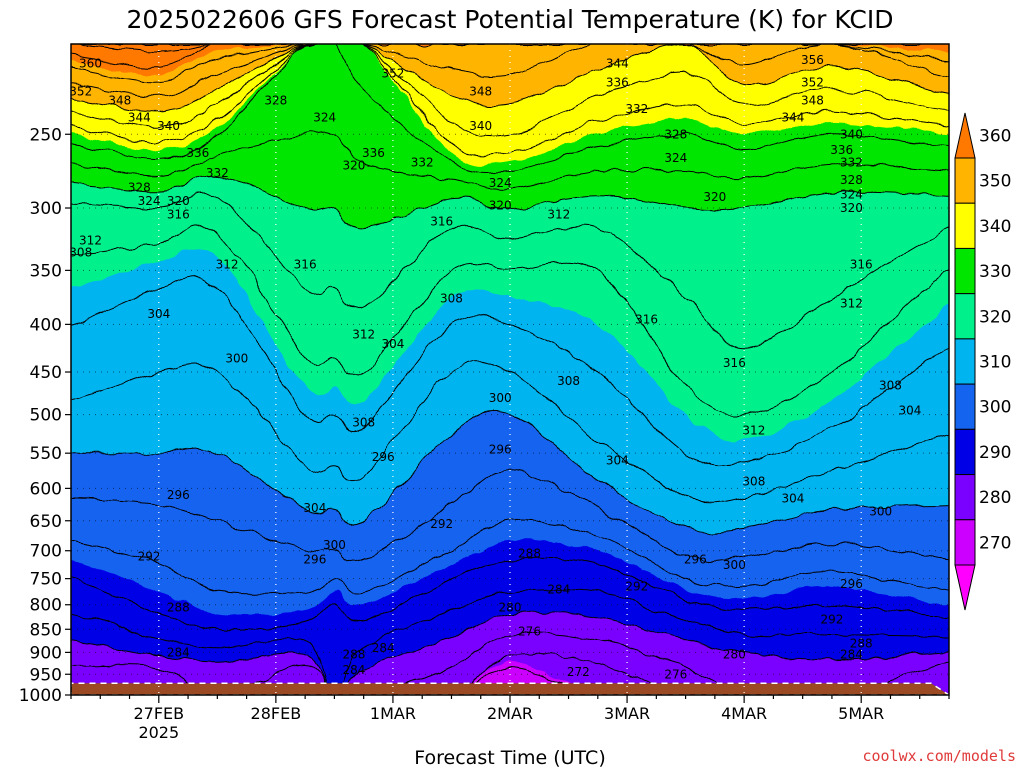 The height and width of the screenshot is (768, 1024). Describe the element at coordinates (995, 453) in the screenshot. I see `colorbar-label: 290` at that location.